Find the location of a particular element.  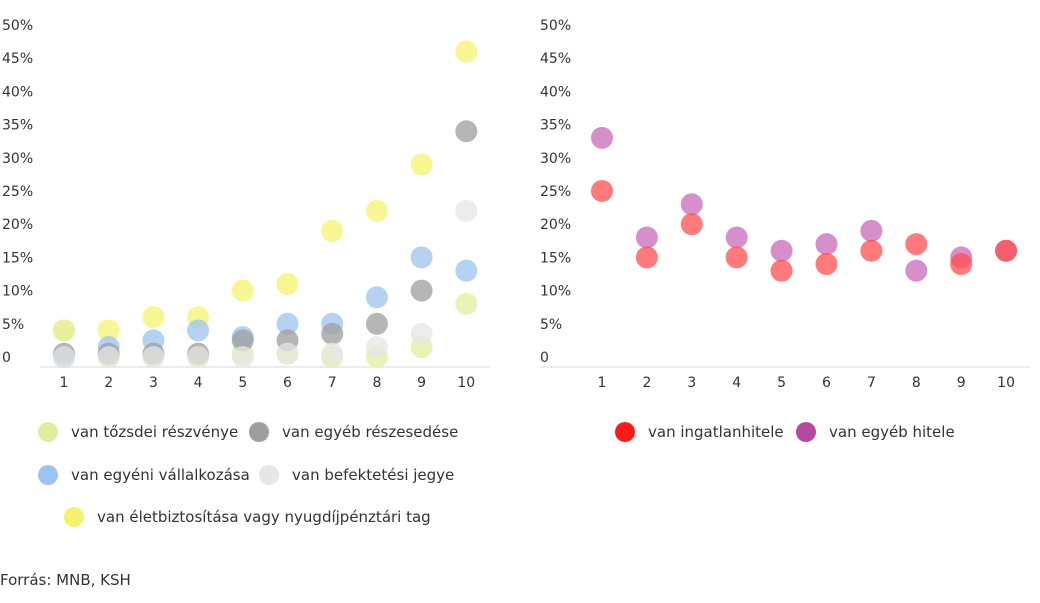

source-note: Forrás: MNB, KSH is located at coordinates (65, 580).